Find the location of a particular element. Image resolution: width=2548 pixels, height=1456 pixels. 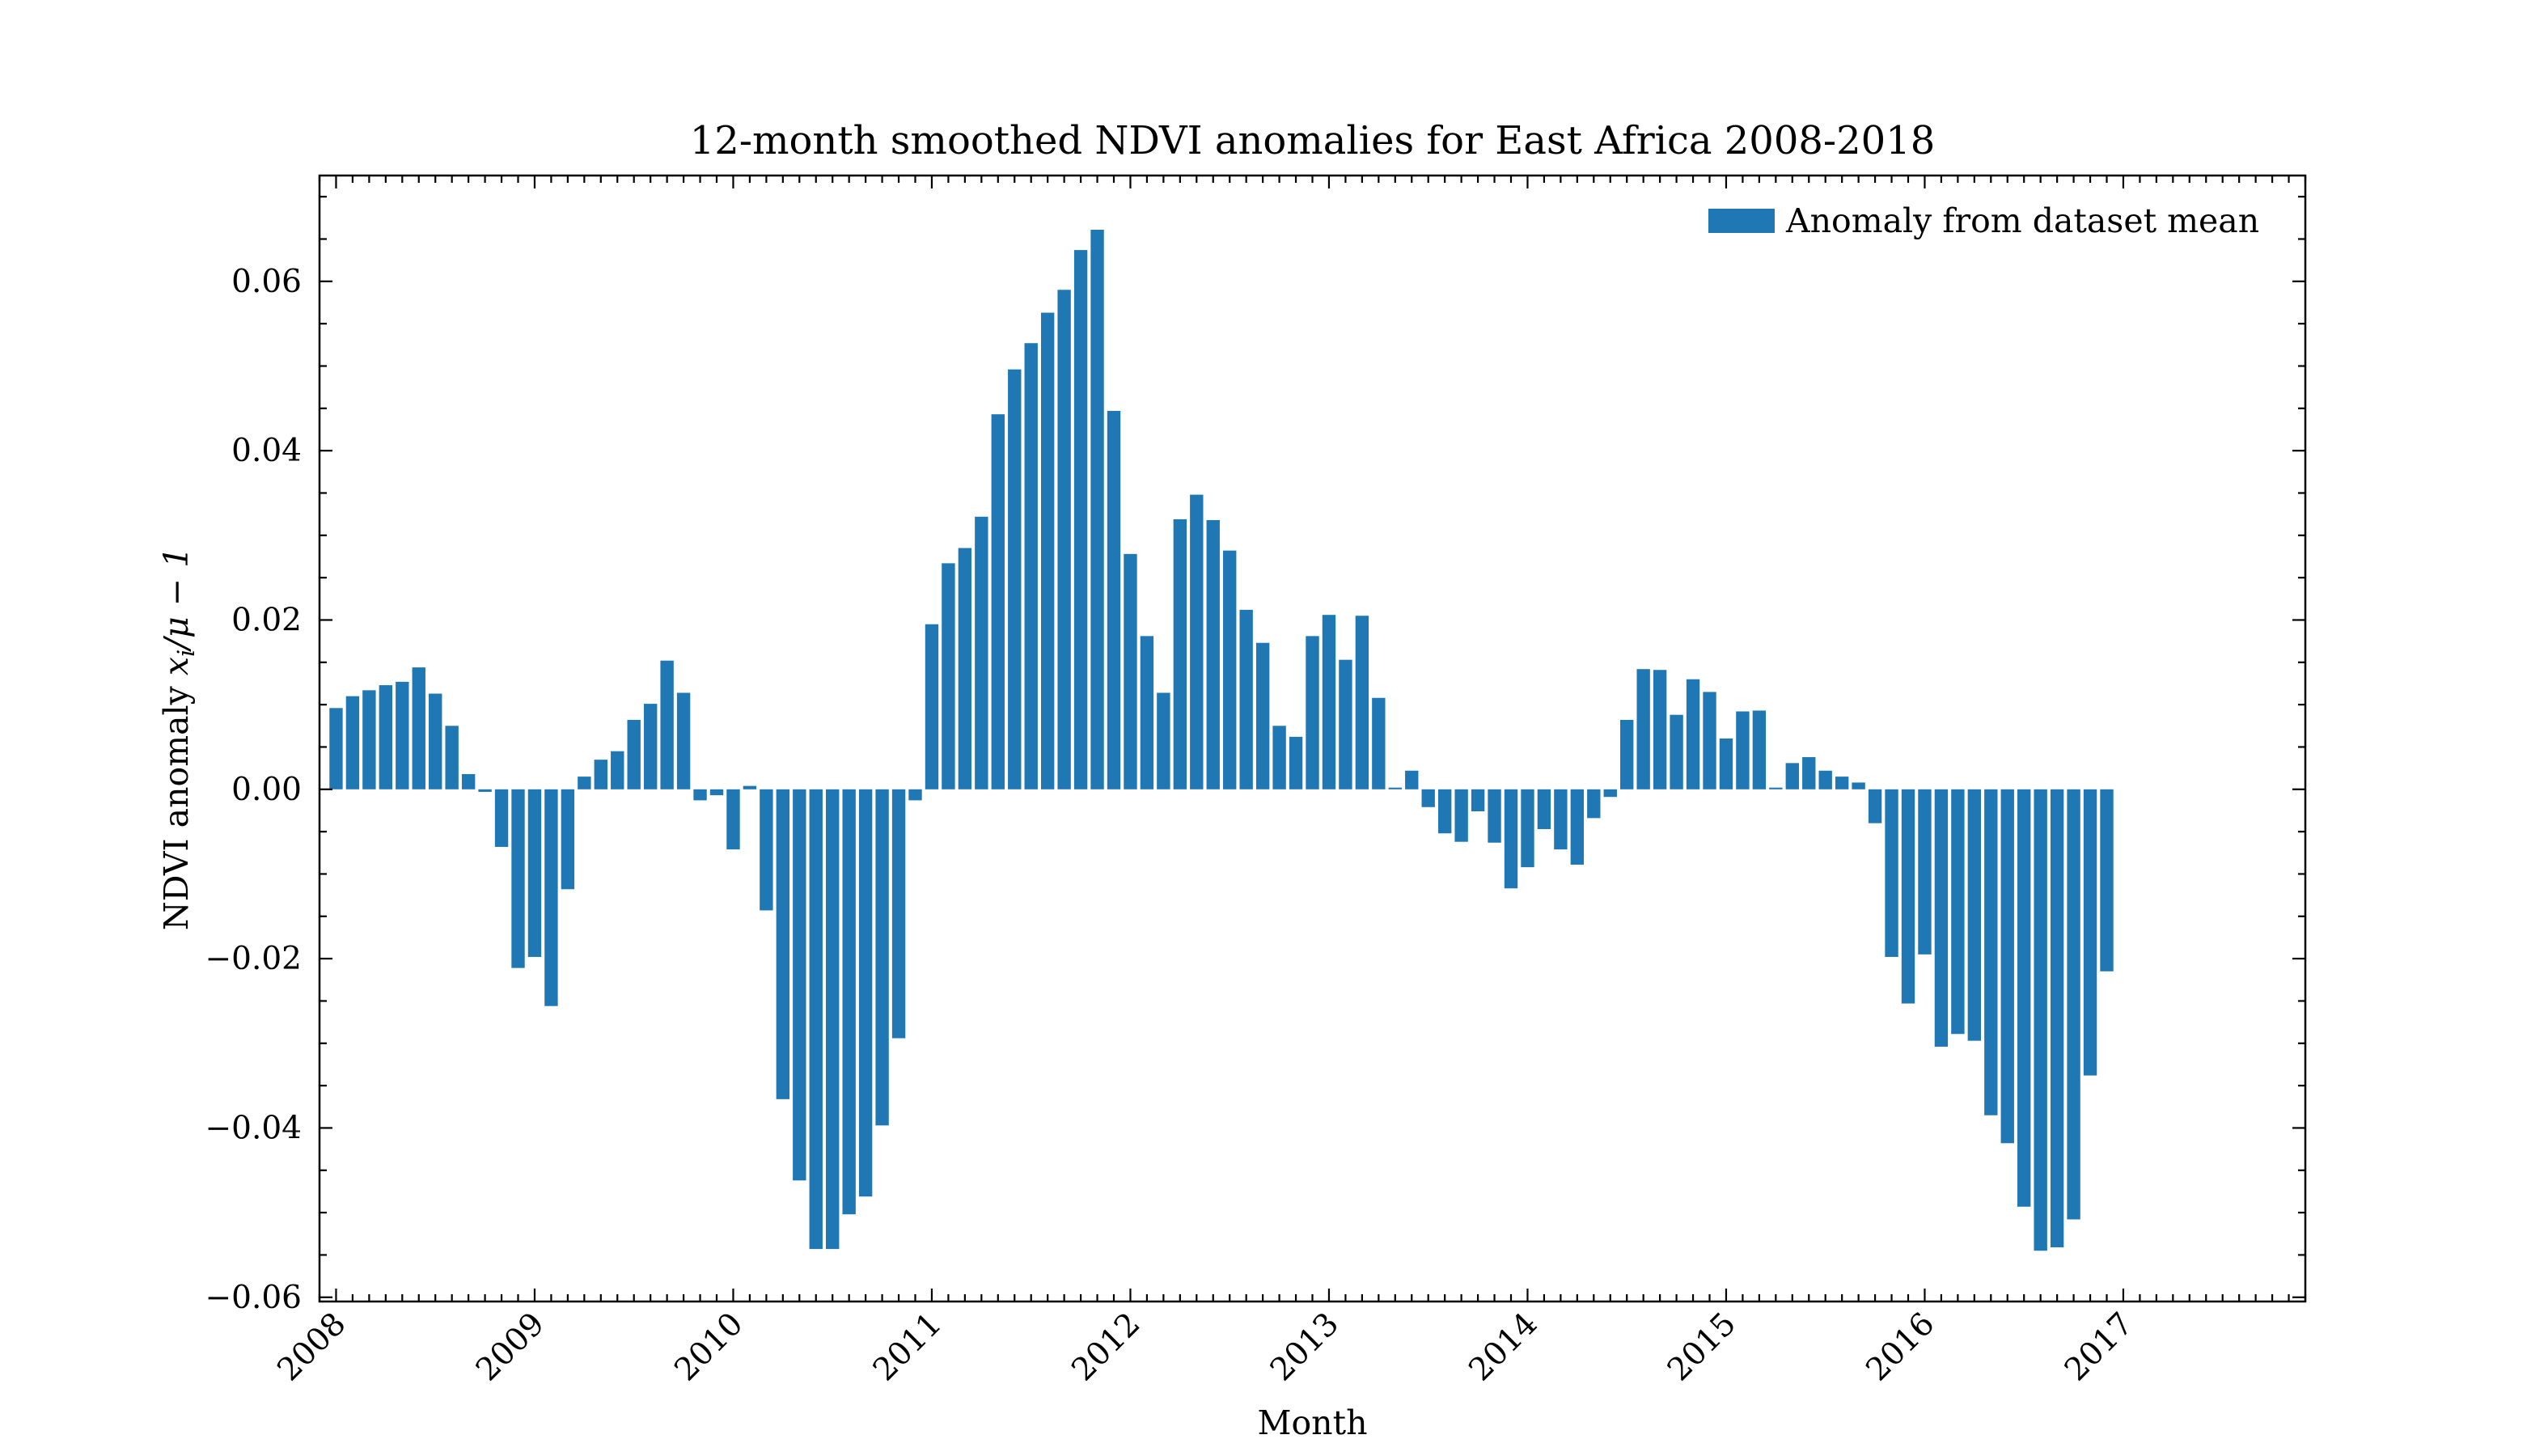

y-tick-labels: −0.06 −0.04 −0.02 0.00 0.02 0.04 0.06 is located at coordinates (254, 790).